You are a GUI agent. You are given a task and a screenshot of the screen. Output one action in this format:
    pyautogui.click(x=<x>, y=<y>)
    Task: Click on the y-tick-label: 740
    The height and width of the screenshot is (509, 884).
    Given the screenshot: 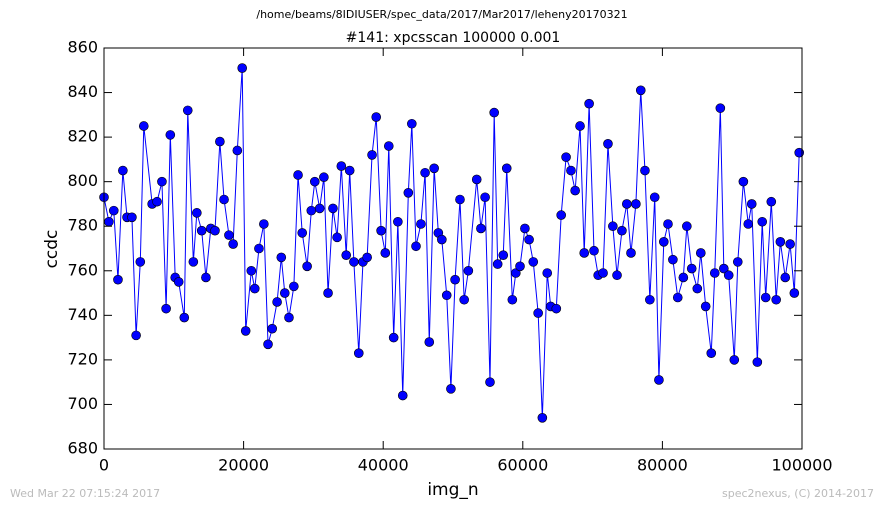 What is the action you would take?
    pyautogui.click(x=82, y=314)
    